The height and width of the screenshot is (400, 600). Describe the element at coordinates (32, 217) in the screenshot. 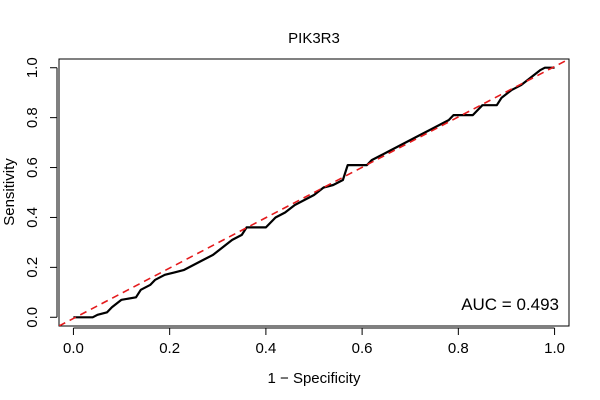

I see `y-tick-label: 0.4` at that location.